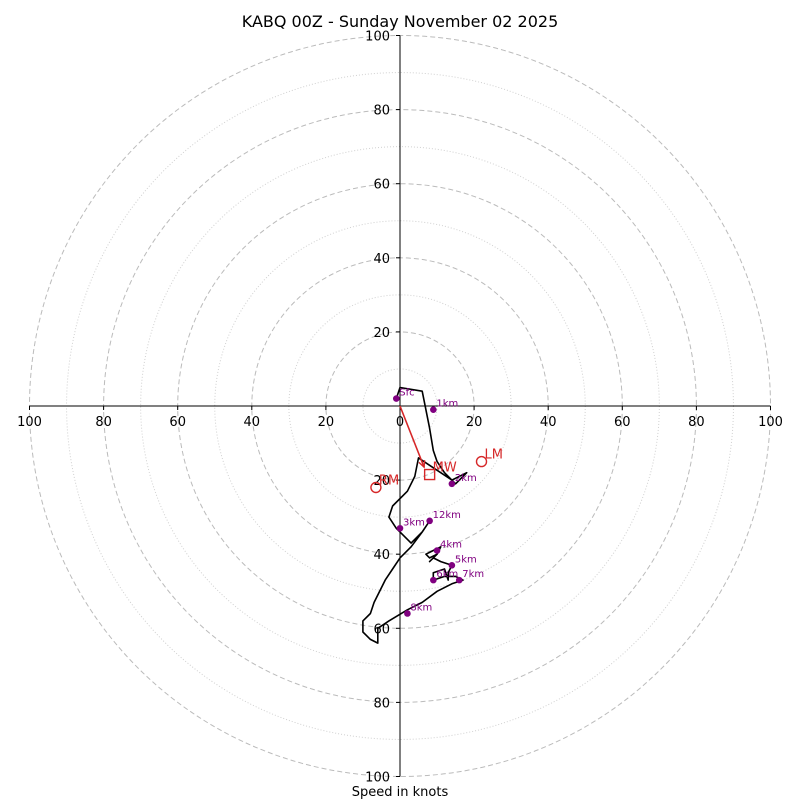 The image size is (800, 800). I want to click on height-marker-label: 2km, so click(466, 478).